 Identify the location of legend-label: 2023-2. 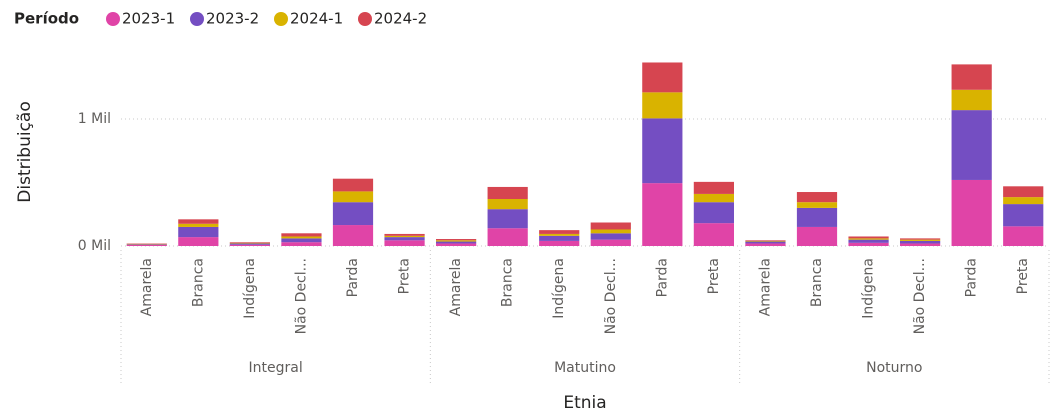
(232, 19).